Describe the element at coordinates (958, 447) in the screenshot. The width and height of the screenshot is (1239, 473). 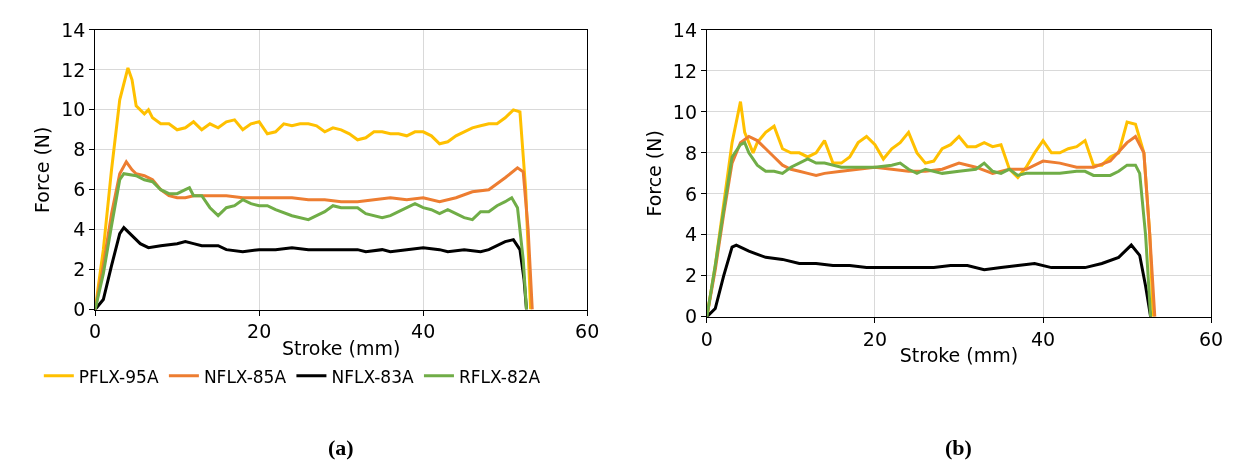
I see `text: (b)` at that location.